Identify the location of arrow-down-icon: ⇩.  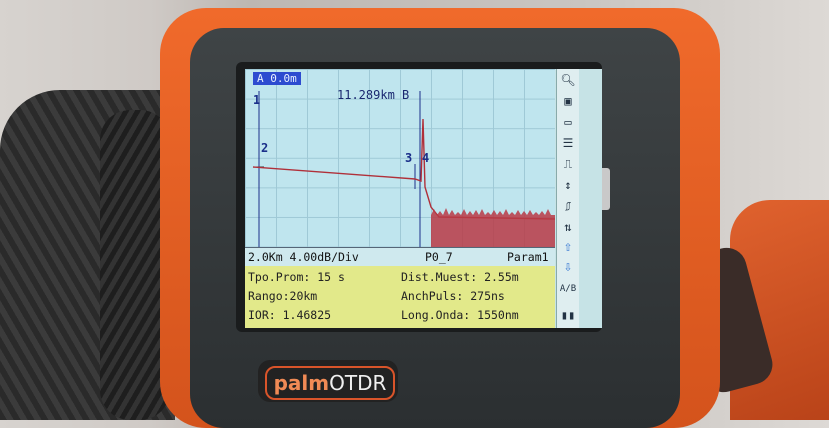
(568, 267).